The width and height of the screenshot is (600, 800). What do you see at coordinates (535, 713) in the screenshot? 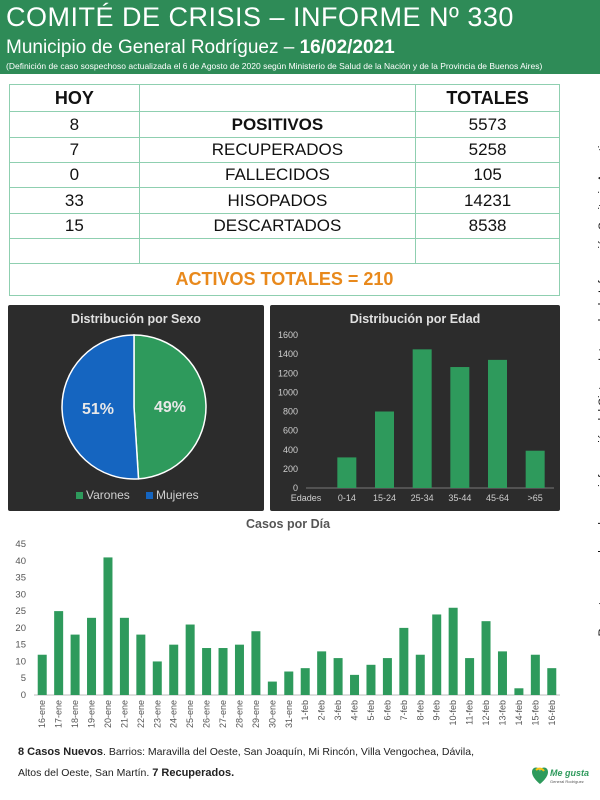
I see `x-tick-label: 15-feb` at bounding box center [535, 713].